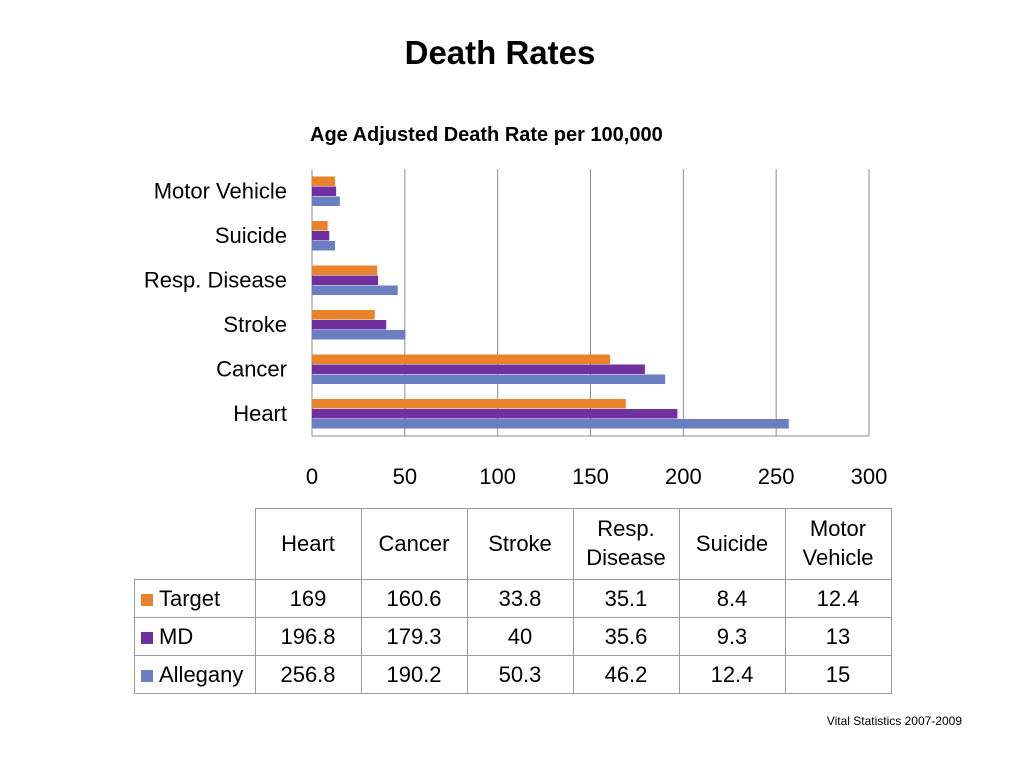 The height and width of the screenshot is (768, 1024). What do you see at coordinates (520, 598) in the screenshot?
I see `table-cell: 33.8` at bounding box center [520, 598].